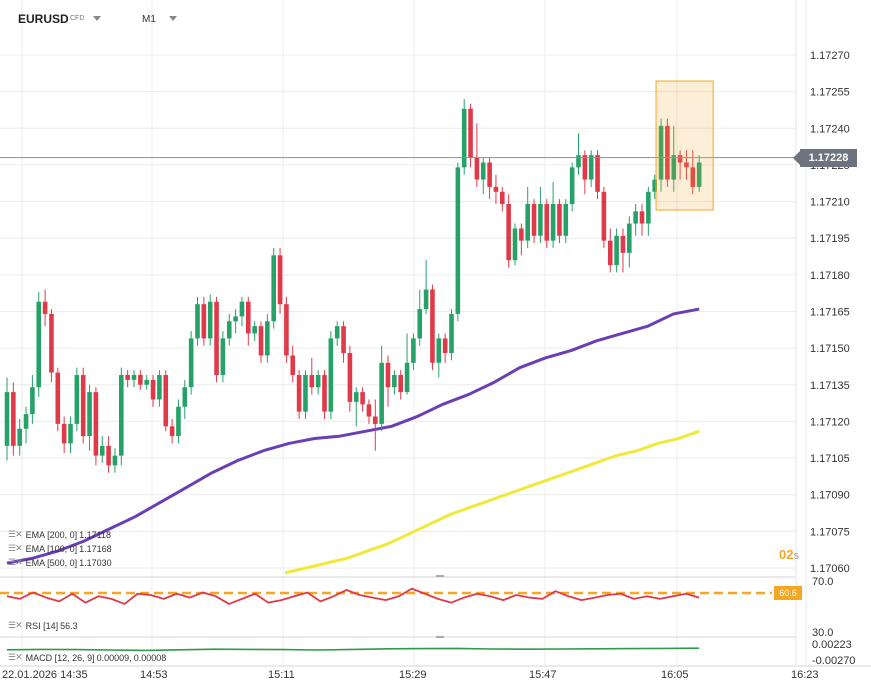 This screenshot has height=694, width=871. I want to click on highlight-box, so click(684, 145).